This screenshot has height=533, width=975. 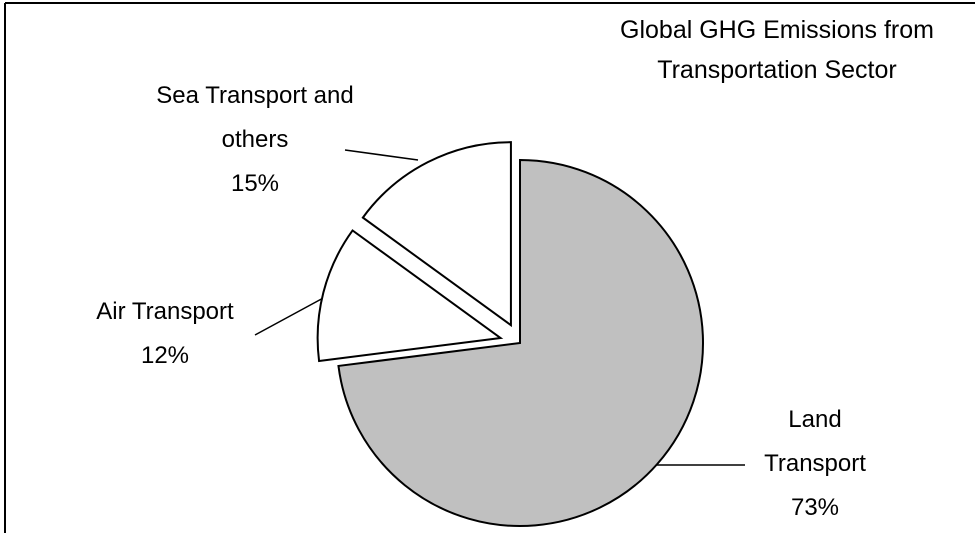 I want to click on slice-label: Sea Transport and others 15%, so click(x=255, y=140).